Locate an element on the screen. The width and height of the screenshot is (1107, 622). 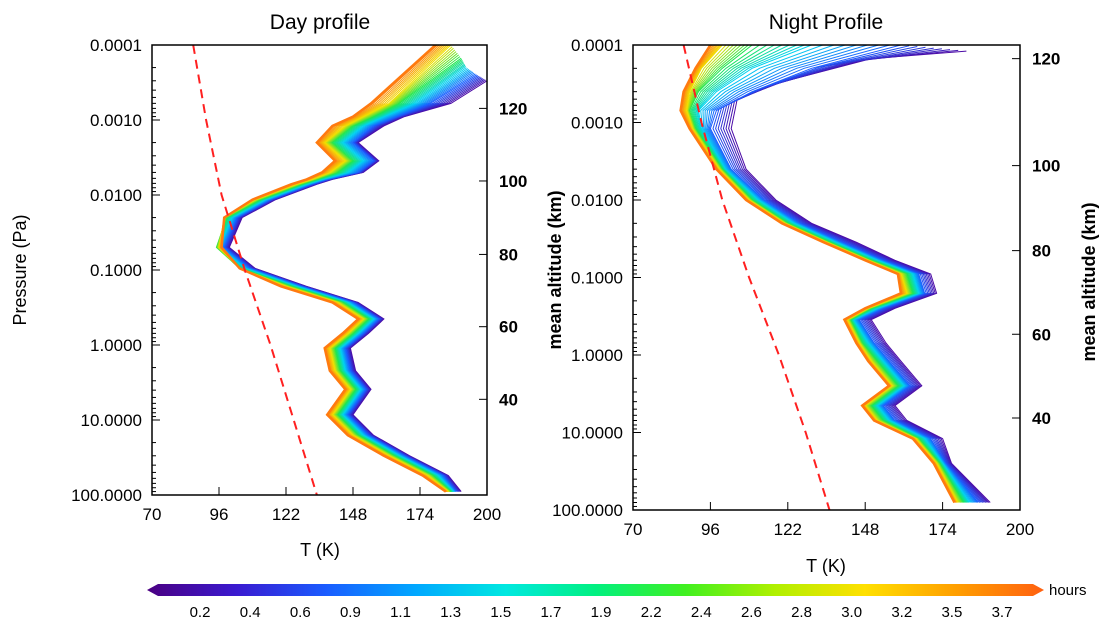
colorbar-tick-label: 2.8 is located at coordinates (801, 612).